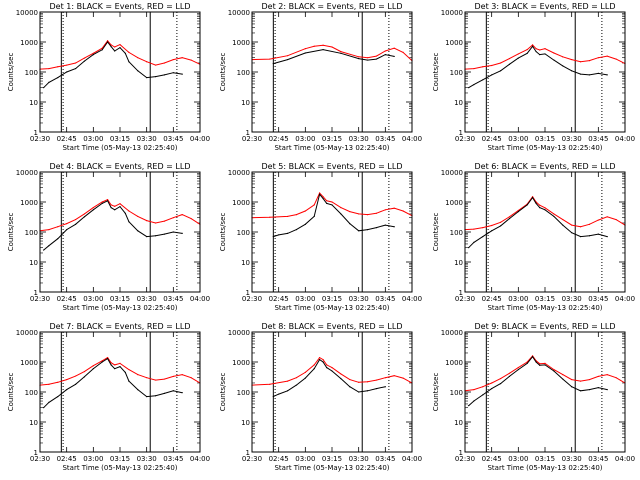 This screenshot has width=640, height=480. I want to click on y-tick-label: 1000, so click(29, 43).